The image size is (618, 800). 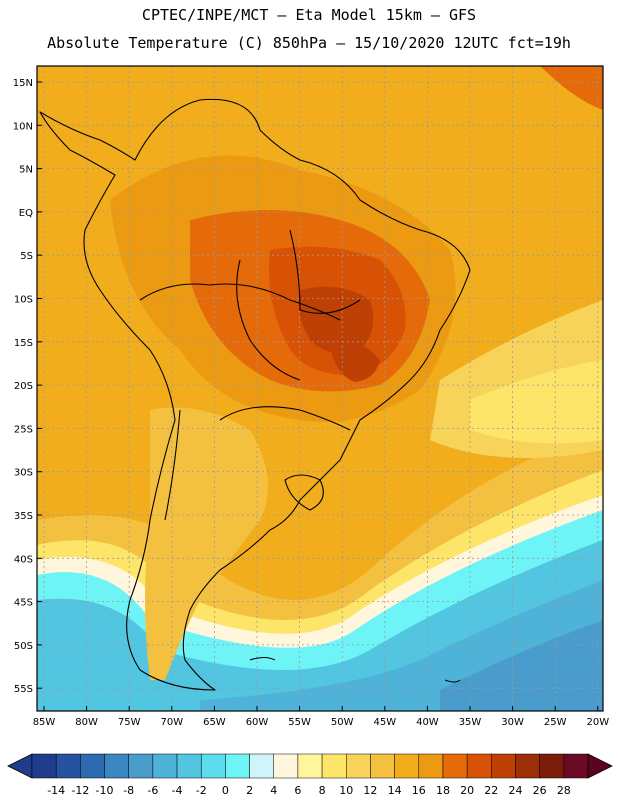 I want to click on lon-label: 25W, so click(x=555, y=722).